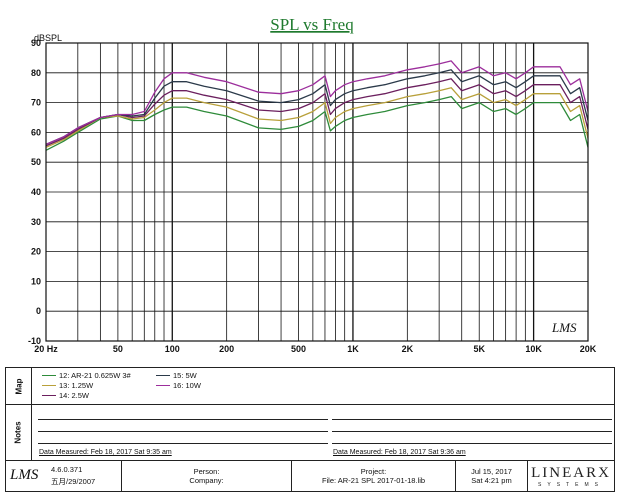  Describe the element at coordinates (48, 38) in the screenshot. I see `y-axis-label: dBSPL` at that location.